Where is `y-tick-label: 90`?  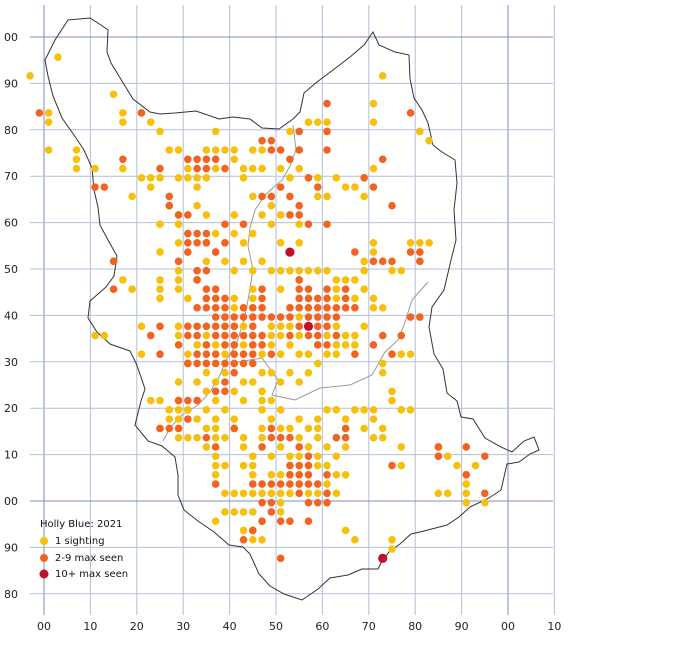 y-tick-label: 90 is located at coordinates (11, 547).